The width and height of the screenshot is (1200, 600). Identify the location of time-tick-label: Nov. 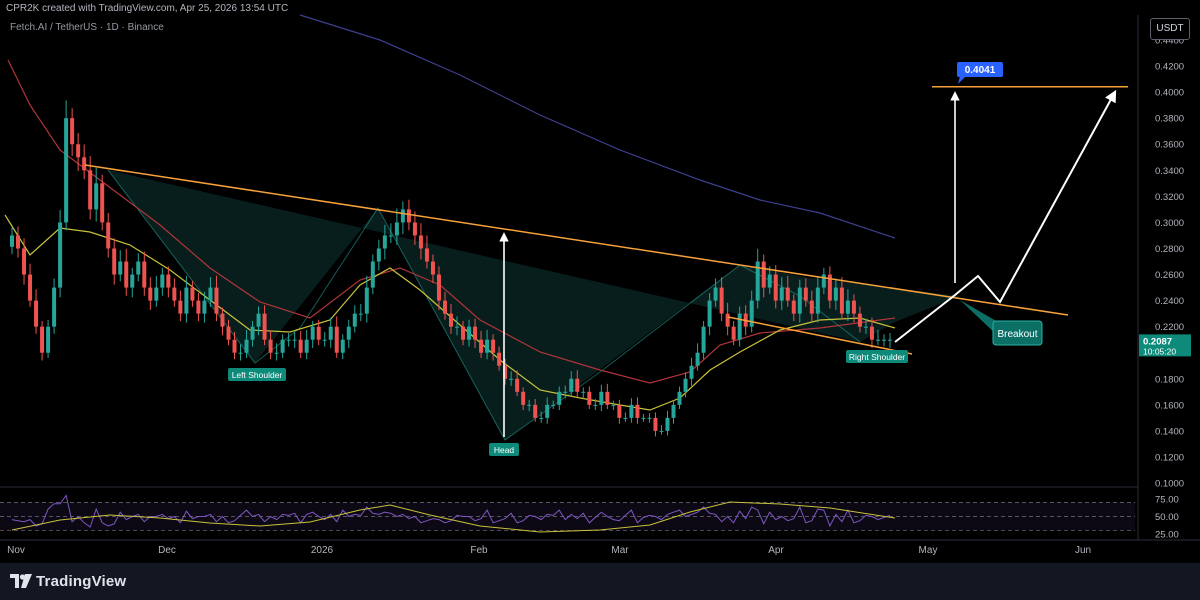
(16, 550).